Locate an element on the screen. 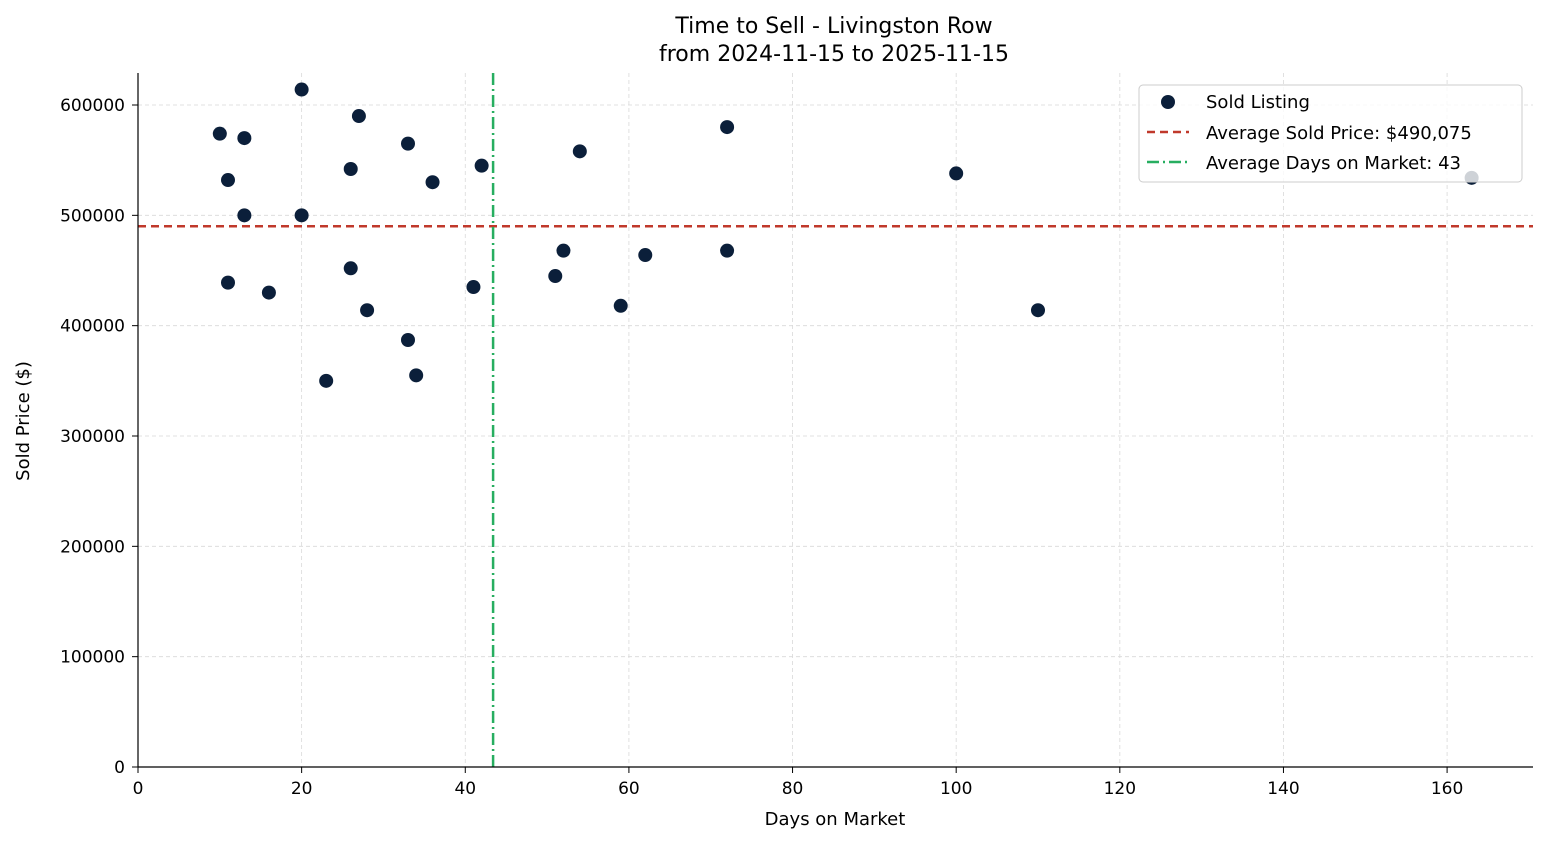  y-tick-label: 400000 is located at coordinates (92, 327).